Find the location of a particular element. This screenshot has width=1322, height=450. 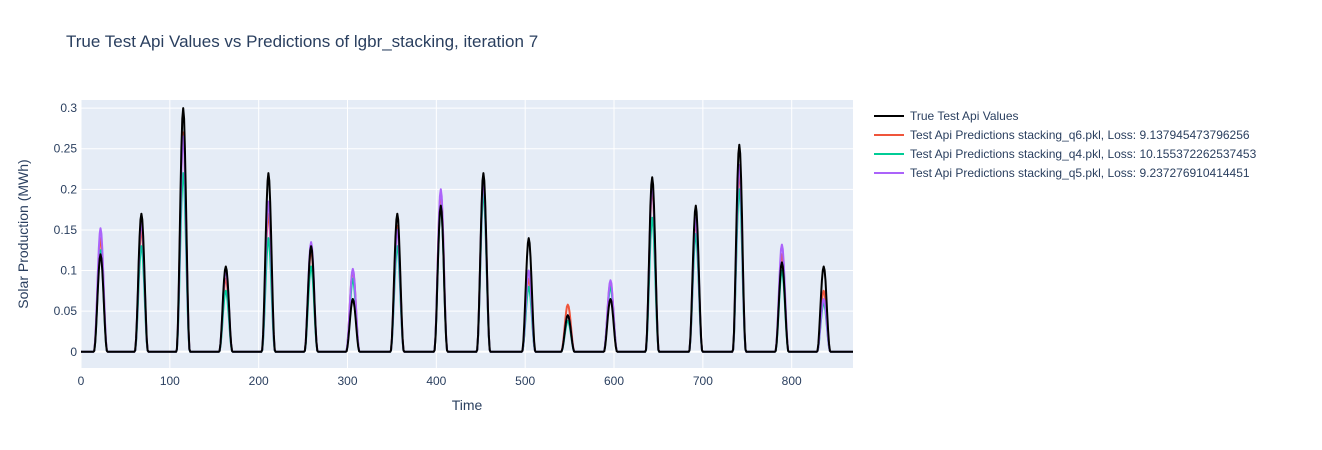

x-tick-label: 300 is located at coordinates (347, 381).